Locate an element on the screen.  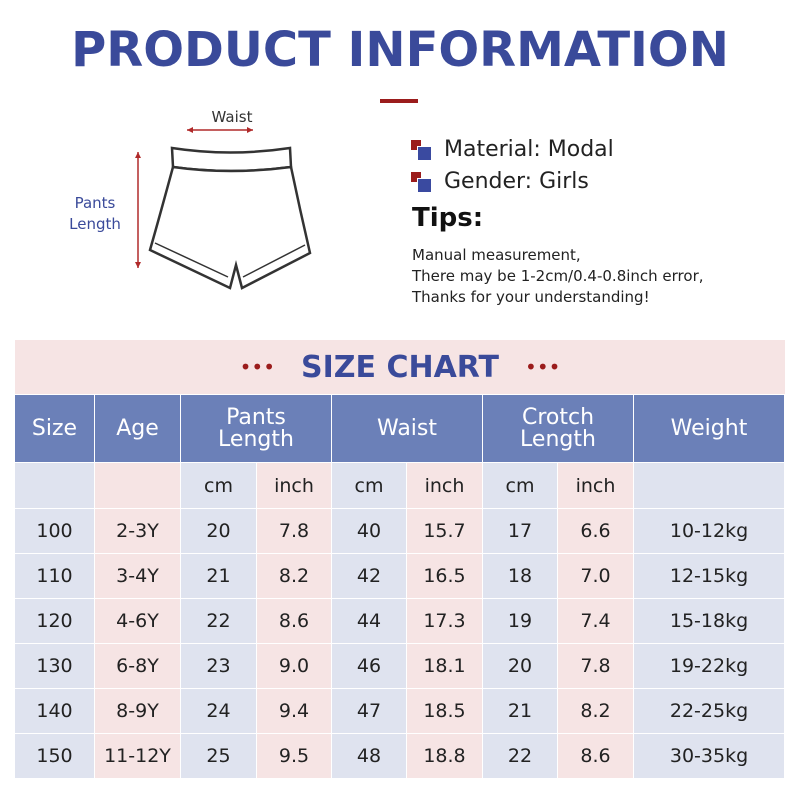
data-cell: 47 is located at coordinates (369, 711).